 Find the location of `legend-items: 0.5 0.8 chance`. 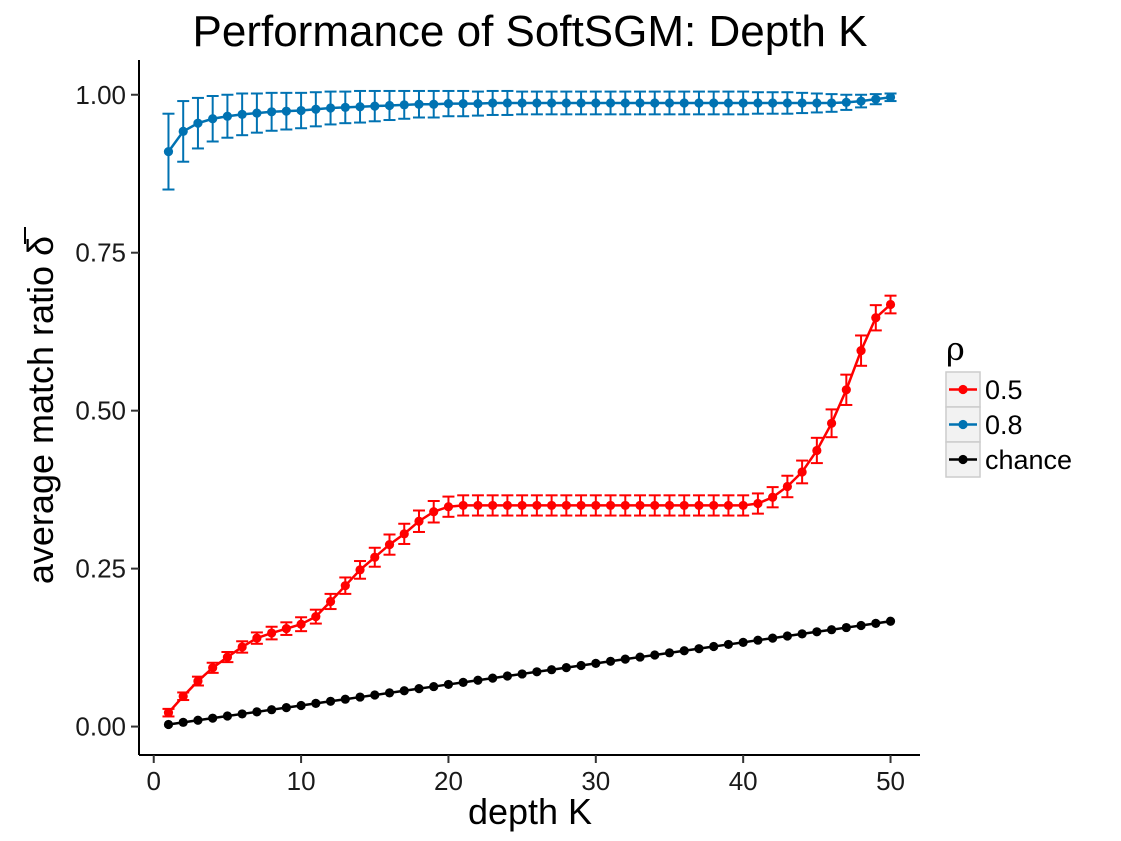

legend-items: 0.5 0.8 chance is located at coordinates (1008, 424).